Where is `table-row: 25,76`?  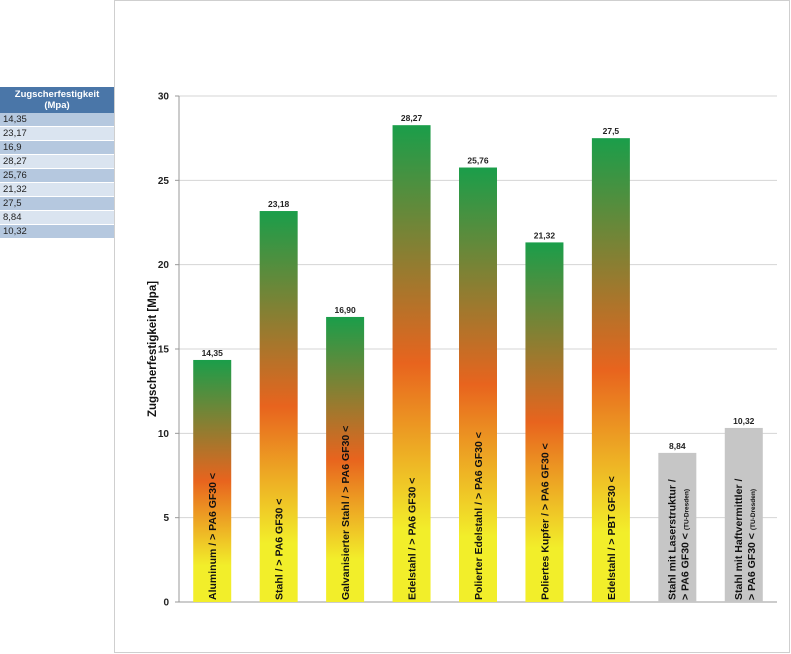 table-row: 25,76 is located at coordinates (57, 175).